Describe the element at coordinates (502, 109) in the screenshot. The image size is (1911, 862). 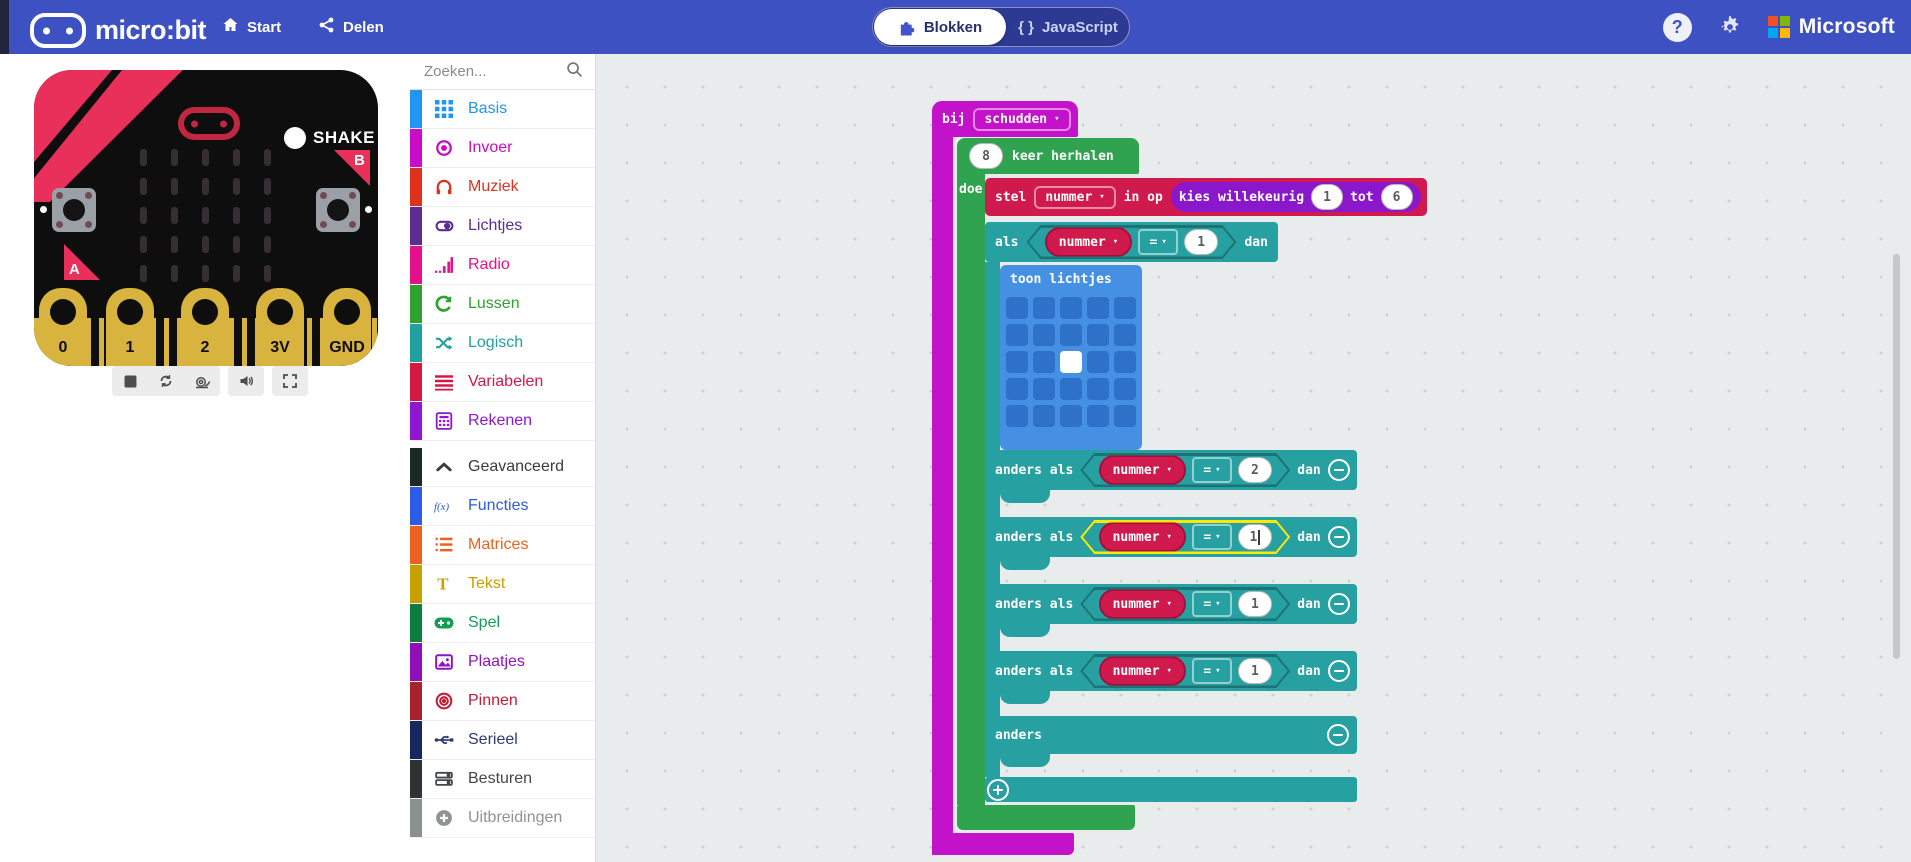
I see `toolbox-category-basis: Basis` at that location.